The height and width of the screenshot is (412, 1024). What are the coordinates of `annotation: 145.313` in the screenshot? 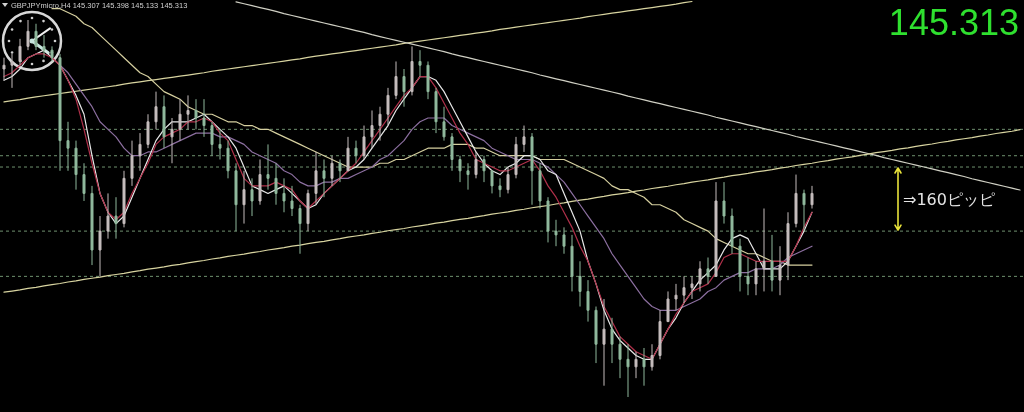 It's located at (953, 22).